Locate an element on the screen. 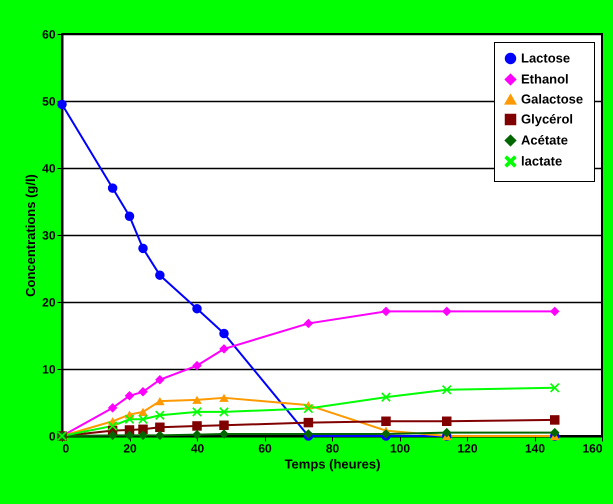  legend-label: Glycérol is located at coordinates (547, 119).